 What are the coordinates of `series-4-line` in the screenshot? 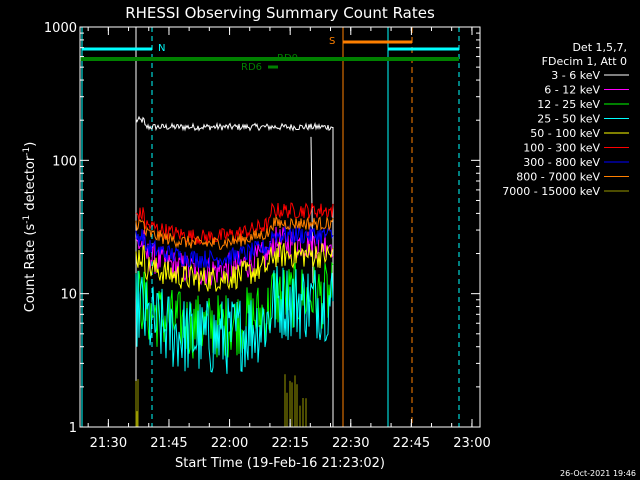 It's located at (234, 266).